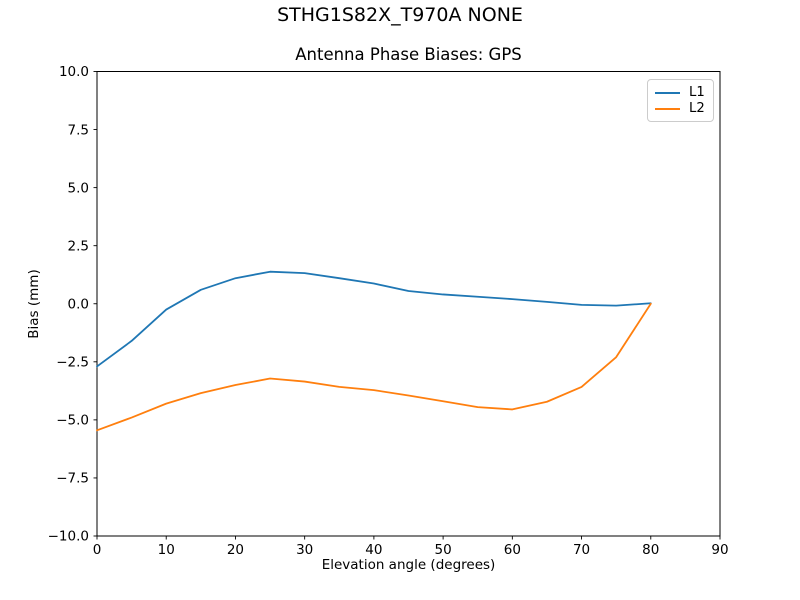  What do you see at coordinates (78, 246) in the screenshot?
I see `y-tick-label: 2.5` at bounding box center [78, 246].